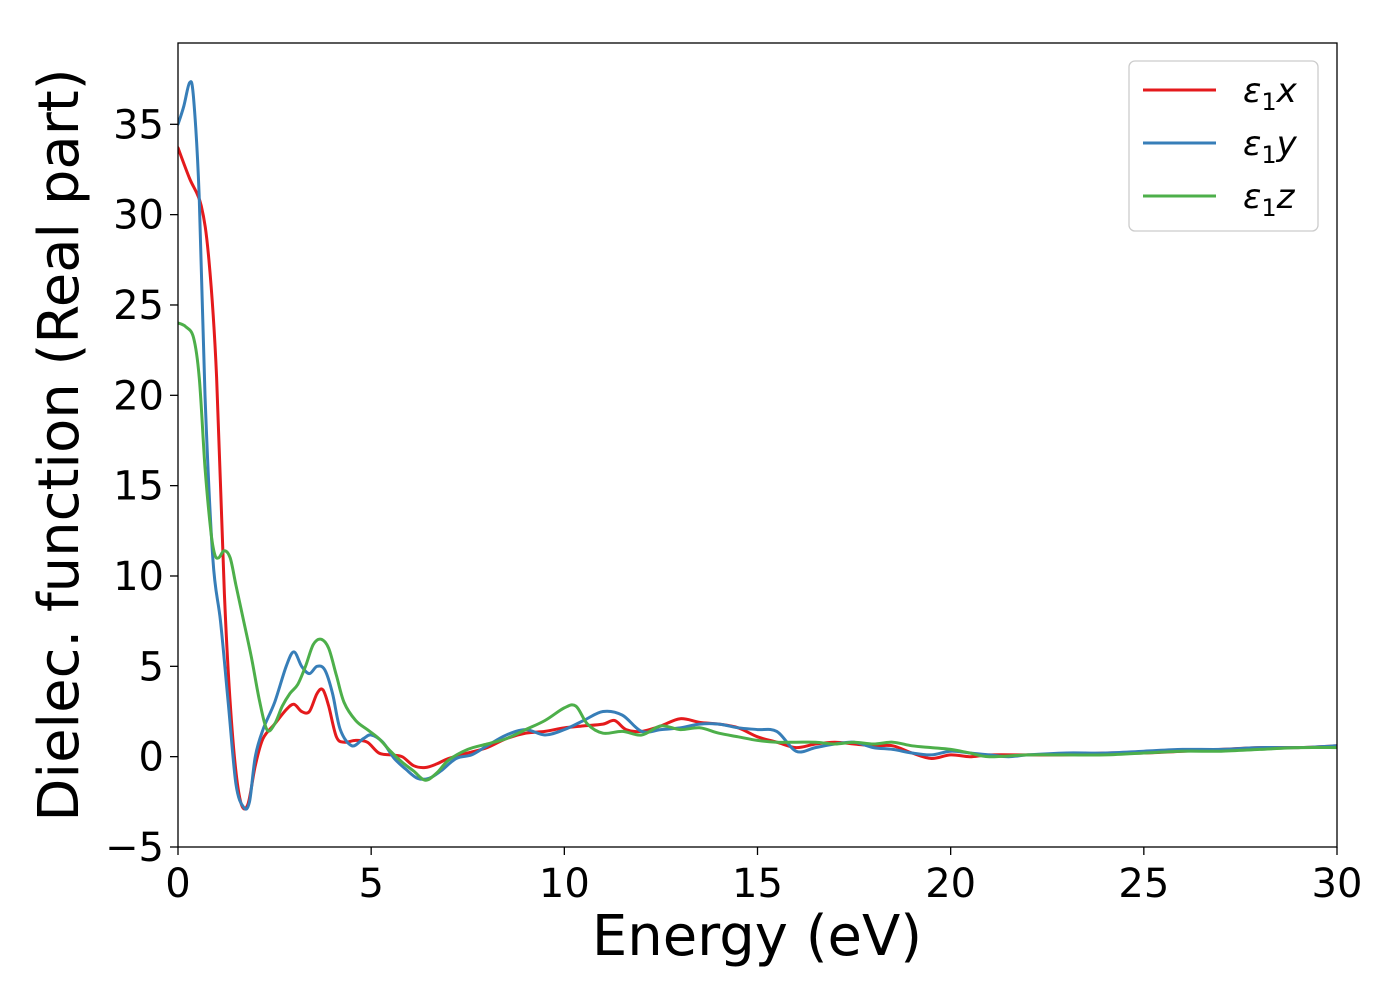 Image resolution: width=1400 pixels, height=1005 pixels. Describe the element at coordinates (1269, 199) in the screenshot. I see `legend-label: ε1z` at that location.